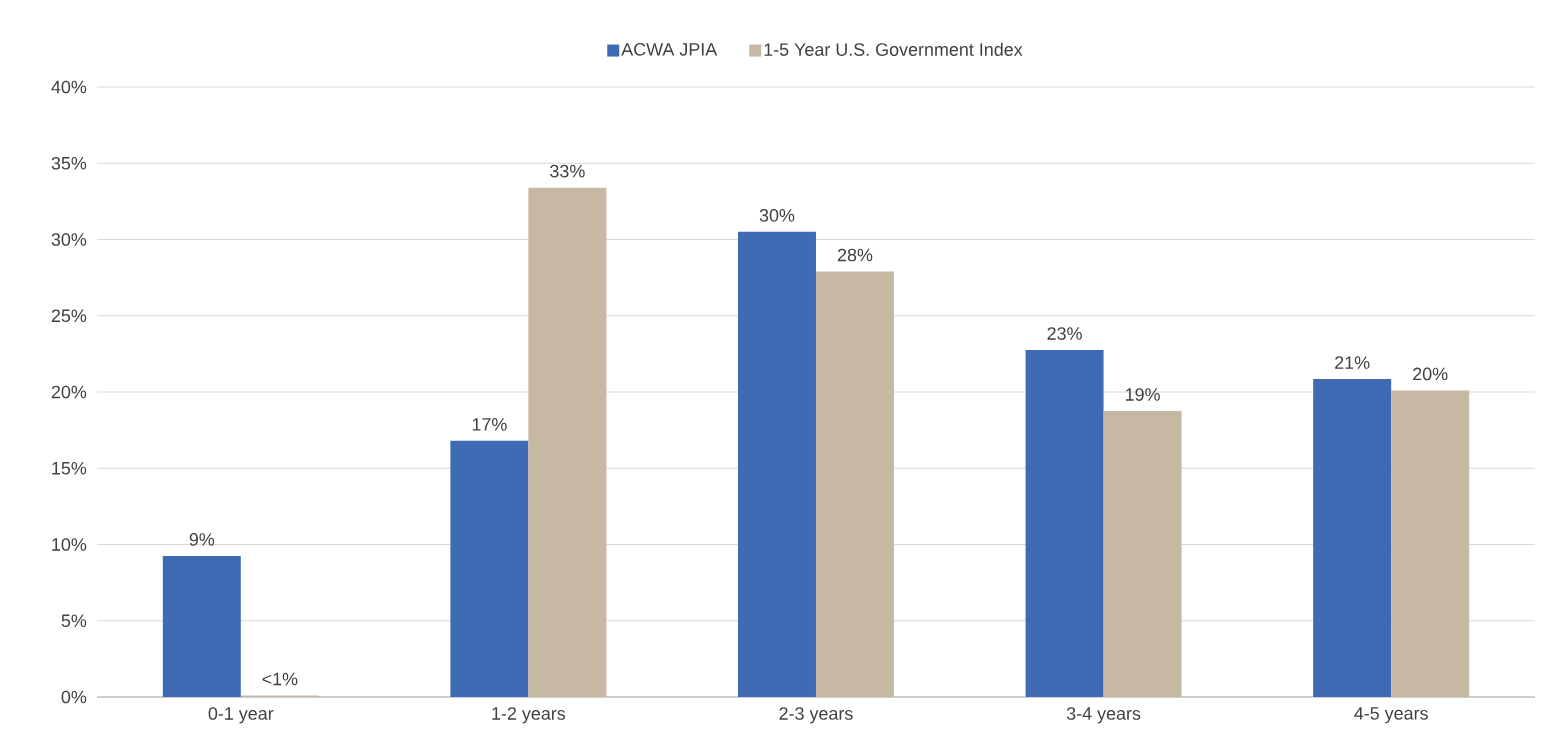  Describe the element at coordinates (855, 255) in the screenshot. I see `data-label: 28%` at that location.